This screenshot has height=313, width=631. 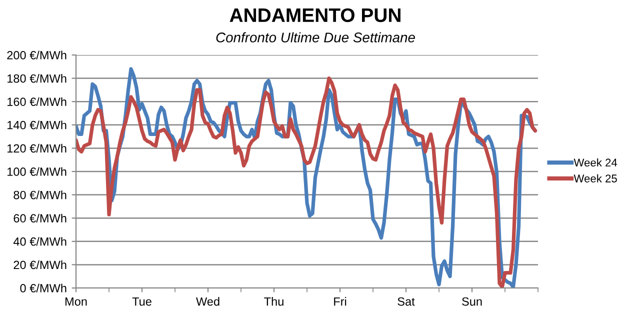 What do you see at coordinates (39, 241) in the screenshot?
I see `y-tick-label: 40 €/MWh` at bounding box center [39, 241].